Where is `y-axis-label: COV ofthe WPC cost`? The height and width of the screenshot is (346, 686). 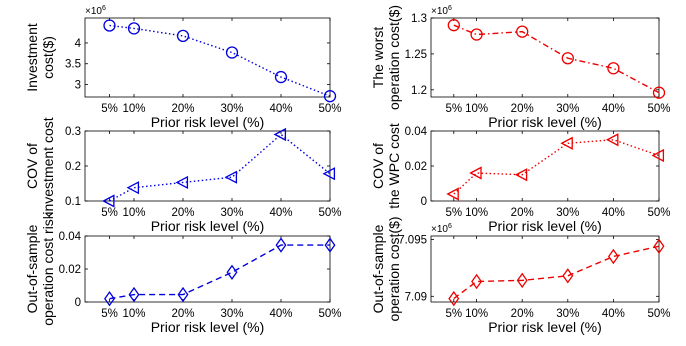 y-axis-label: COV ofthe WPC cost is located at coordinates (386, 166).